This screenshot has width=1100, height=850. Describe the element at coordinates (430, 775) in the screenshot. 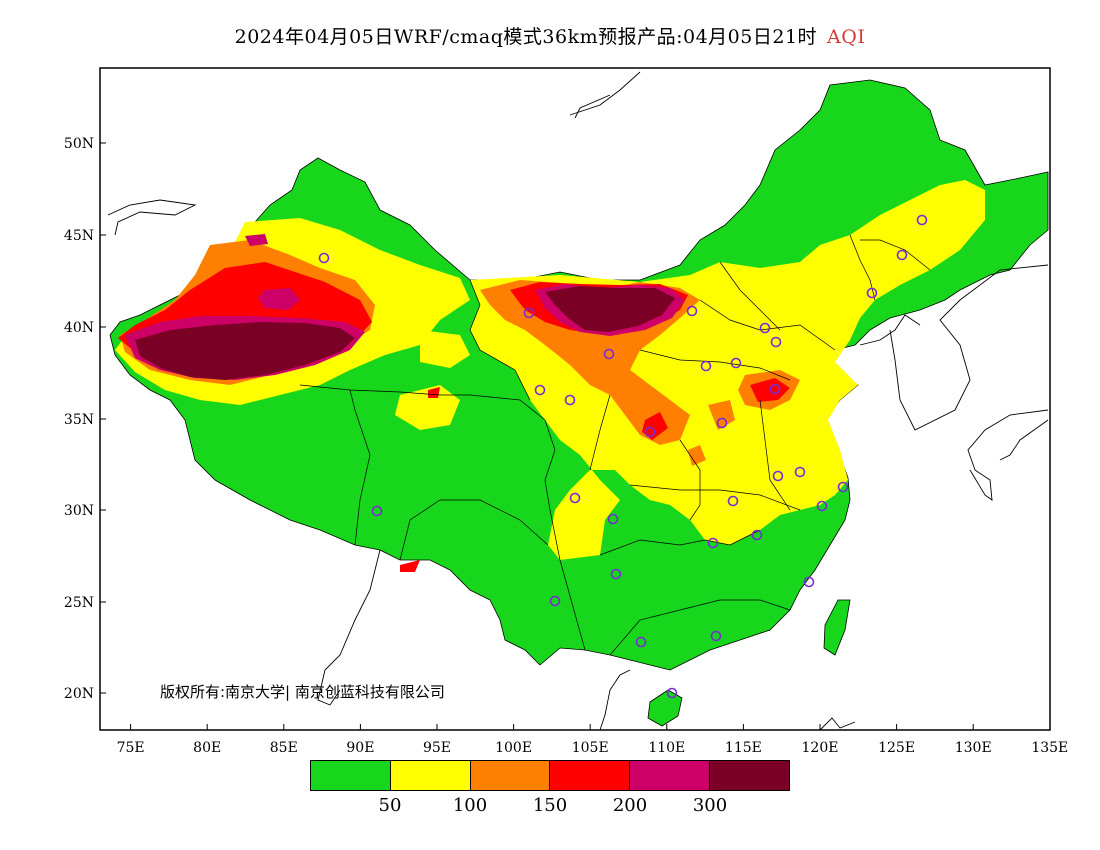

I see `legend-swatch-moderate` at that location.